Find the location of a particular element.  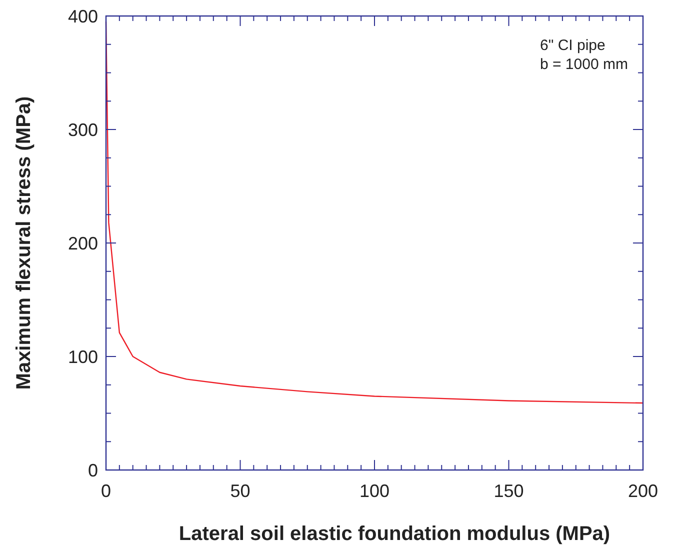

y-tick-label: 0 is located at coordinates (93, 470).